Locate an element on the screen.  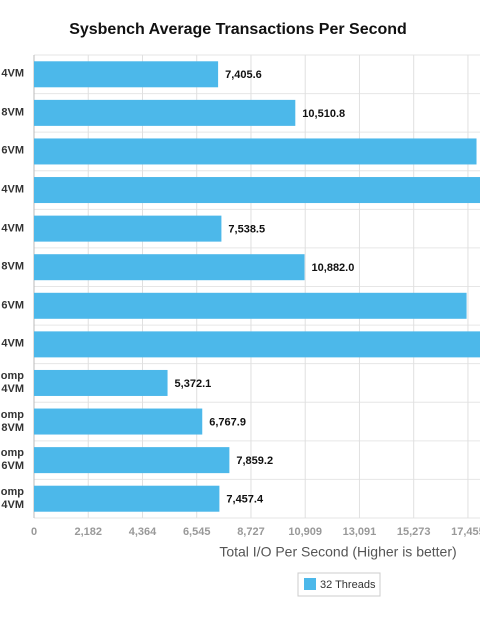
legend-label: 32 Threads is located at coordinates (348, 585).